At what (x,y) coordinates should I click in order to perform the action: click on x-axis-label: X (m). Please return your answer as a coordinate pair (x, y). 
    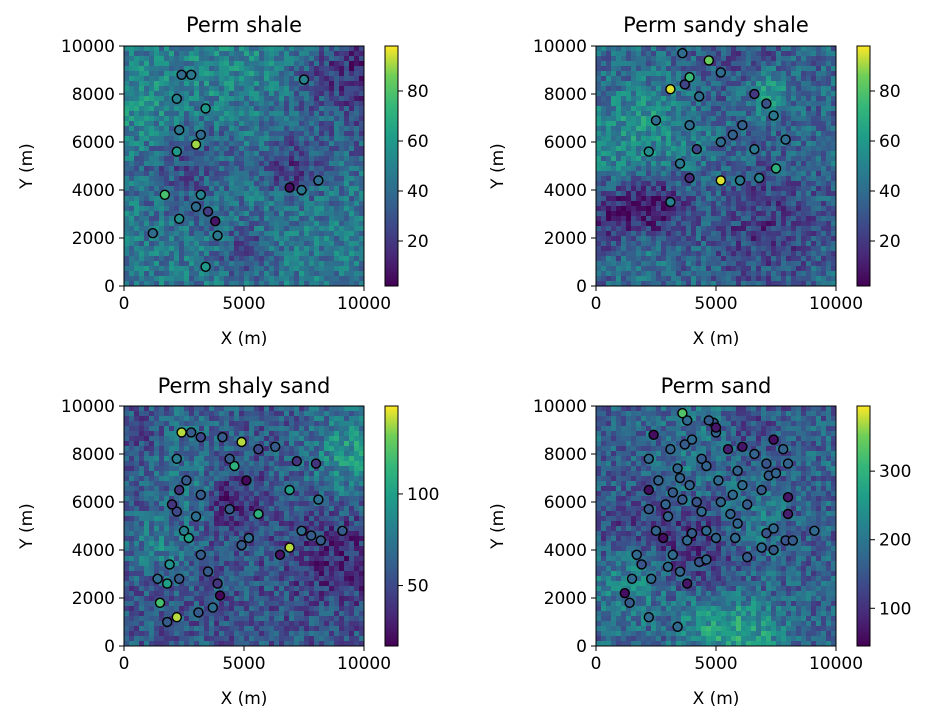
    Looking at the image, I should click on (244, 339).